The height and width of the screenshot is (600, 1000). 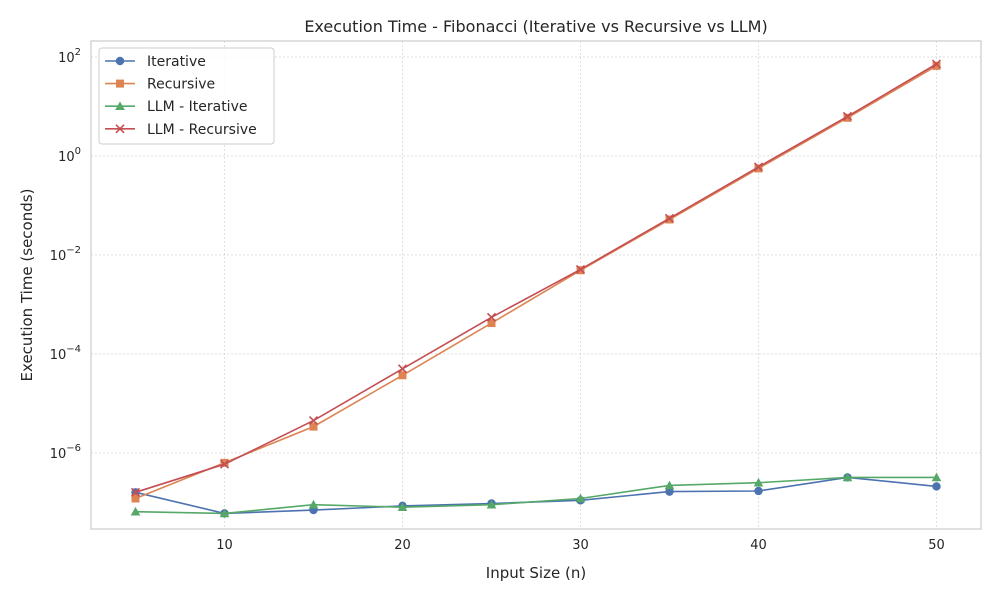 I want to click on legend-entry: Iterative, so click(x=155, y=62).